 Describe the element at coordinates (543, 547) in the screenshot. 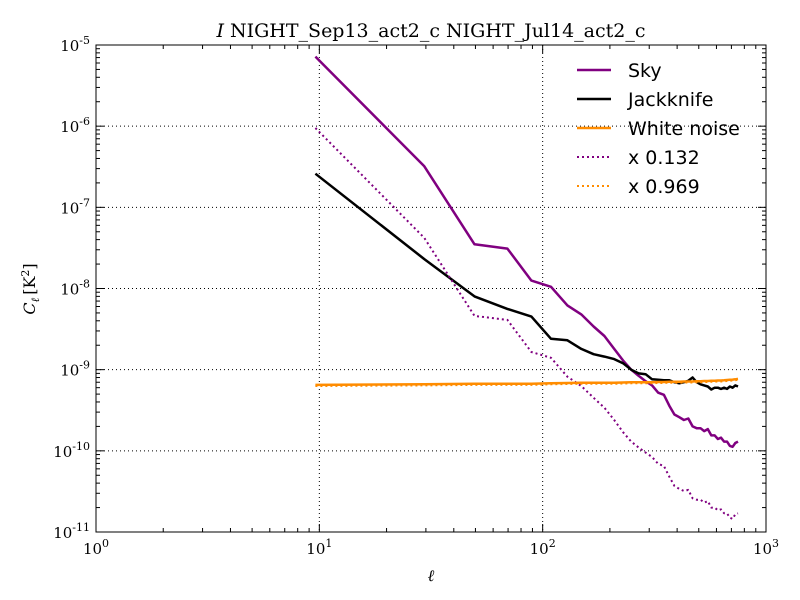

I see `x-tick-label: 10²` at that location.